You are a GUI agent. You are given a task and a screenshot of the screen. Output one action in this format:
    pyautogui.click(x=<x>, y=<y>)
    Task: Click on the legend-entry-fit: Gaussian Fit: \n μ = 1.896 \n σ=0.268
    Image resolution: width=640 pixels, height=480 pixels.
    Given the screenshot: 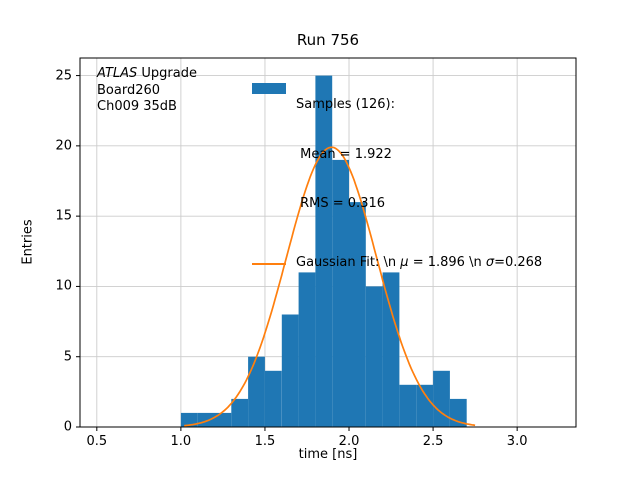 What is the action you would take?
    pyautogui.click(x=397, y=263)
    